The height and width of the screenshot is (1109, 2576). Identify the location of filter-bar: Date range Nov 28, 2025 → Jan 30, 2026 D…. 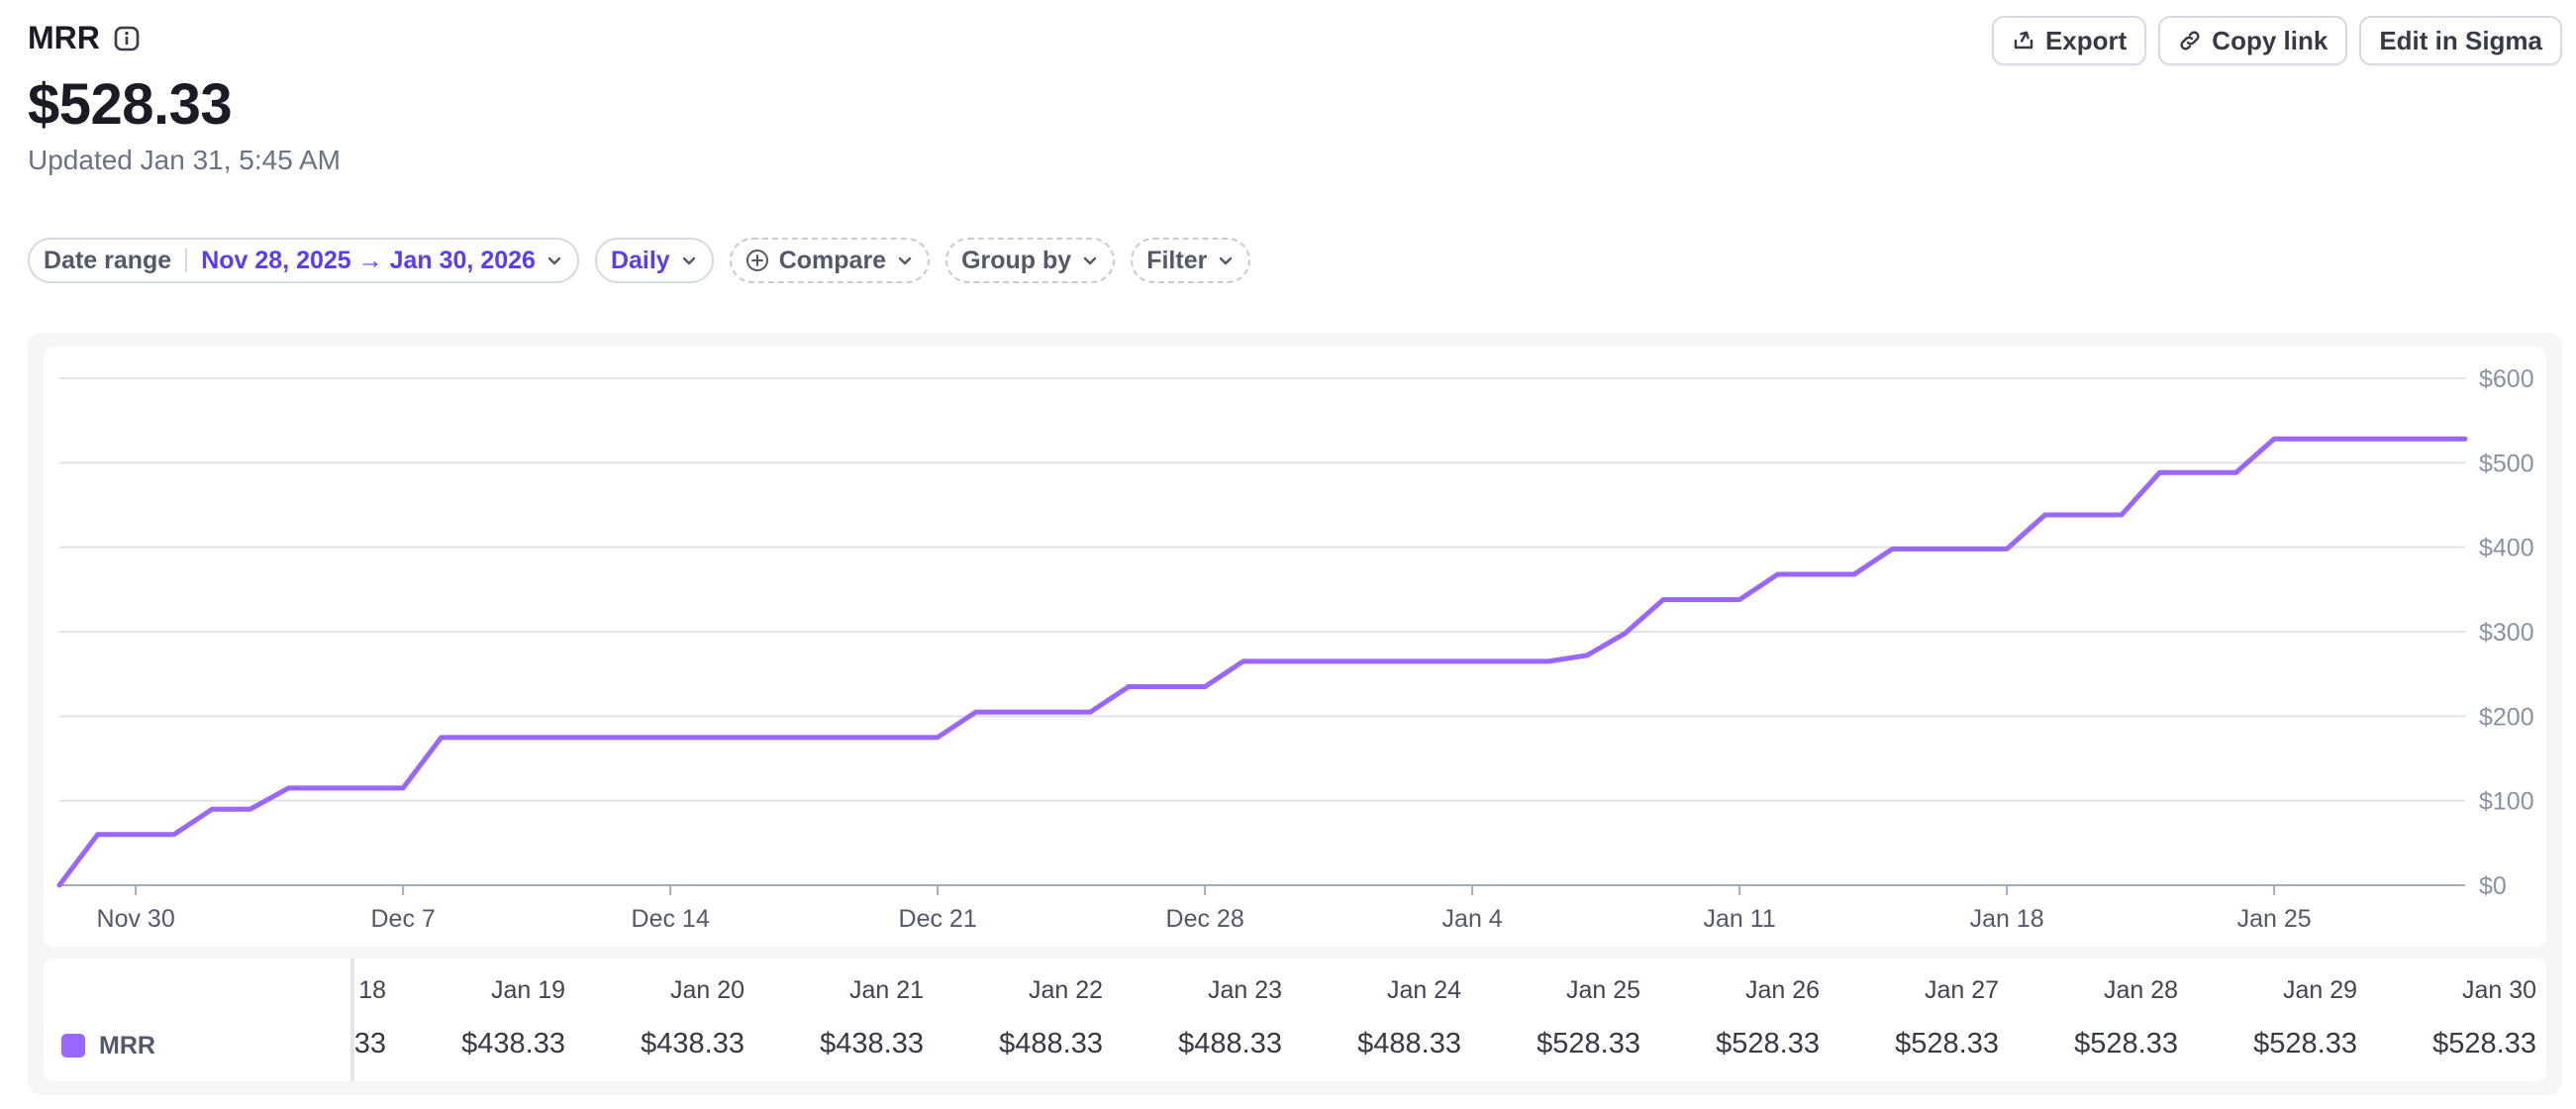
(640, 260).